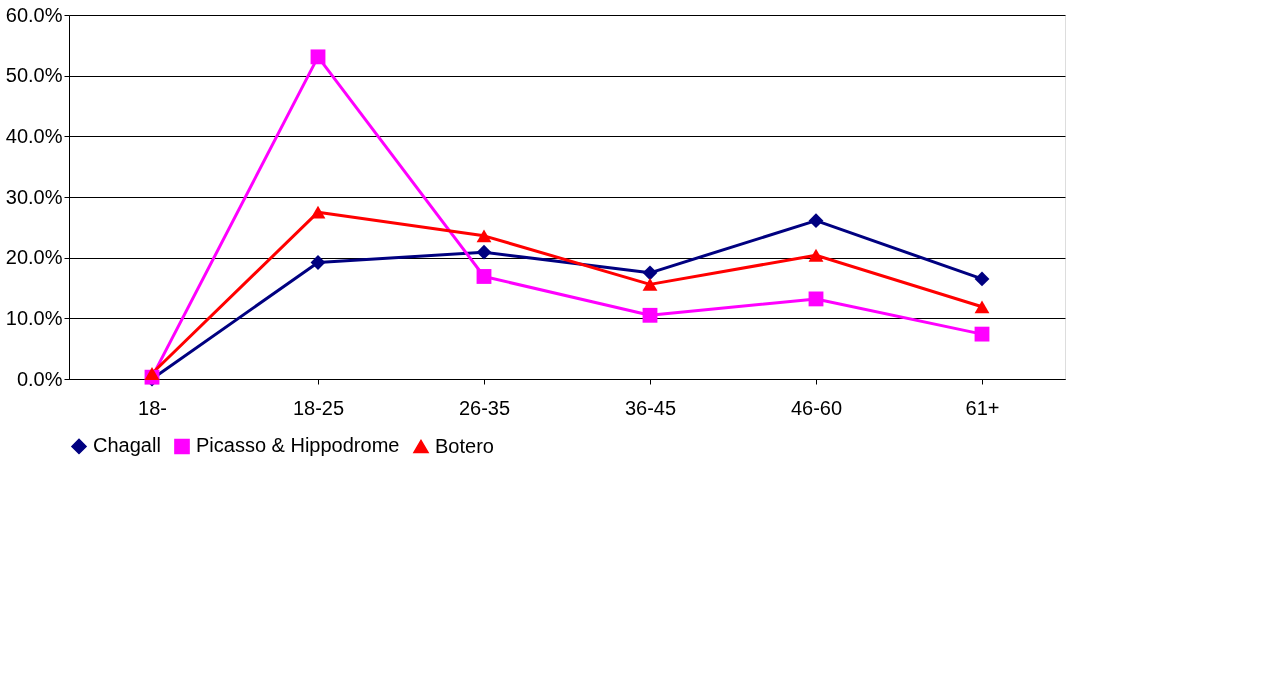 The height and width of the screenshot is (684, 1268). What do you see at coordinates (298, 445) in the screenshot?
I see `legend-label: Picasso & Hippodrome` at bounding box center [298, 445].